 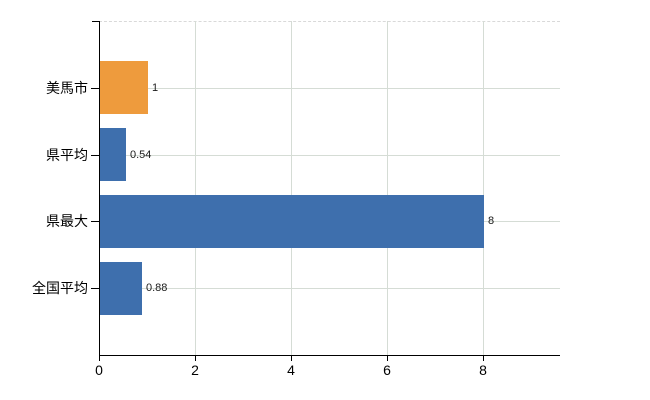 What do you see at coordinates (67, 221) in the screenshot?
I see `category-label: 県最大` at bounding box center [67, 221].